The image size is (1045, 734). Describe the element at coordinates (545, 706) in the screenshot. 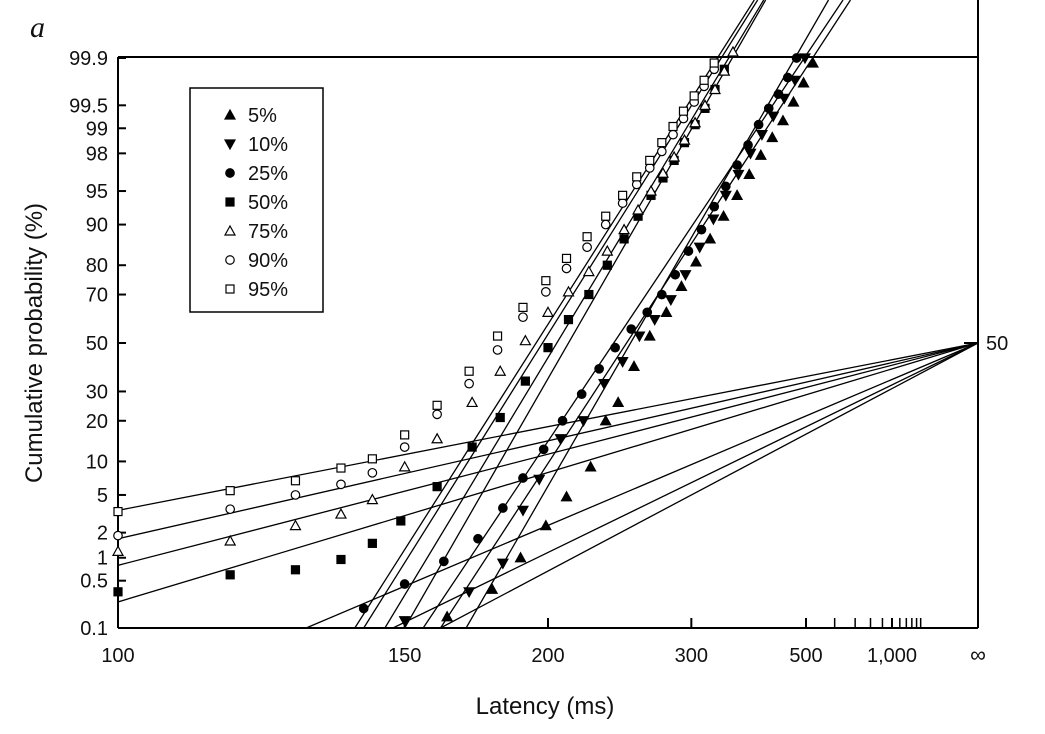

I see `x-axis-label: Latency (ms)` at that location.